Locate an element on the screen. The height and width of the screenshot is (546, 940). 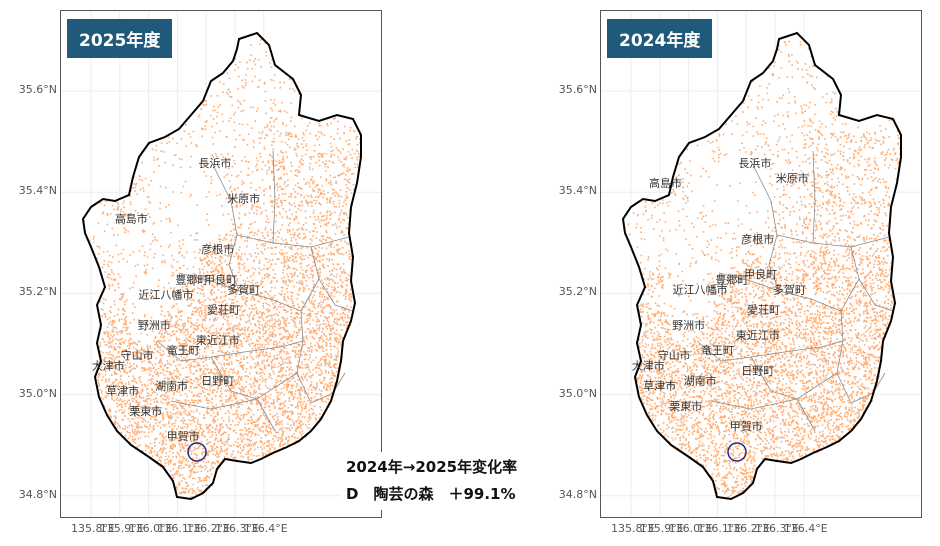
annotation-value: D 陶芸の森 ＋99.1% is located at coordinates (431, 494).